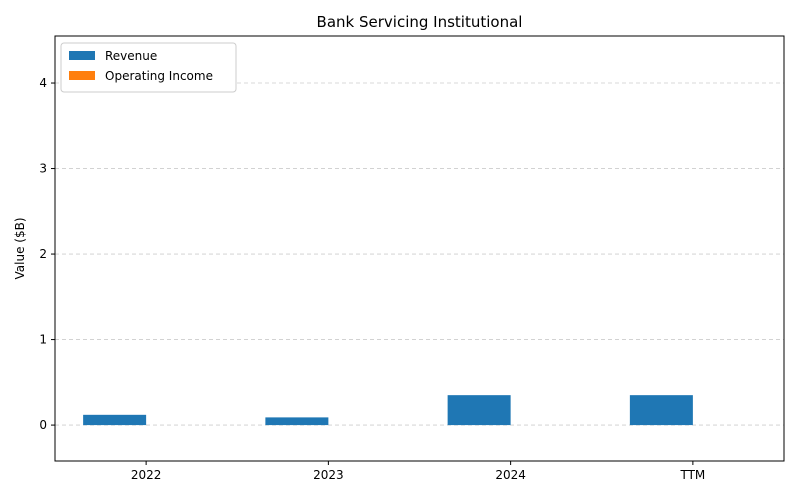  I want to click on x-tick-label: 2023, so click(328, 475).